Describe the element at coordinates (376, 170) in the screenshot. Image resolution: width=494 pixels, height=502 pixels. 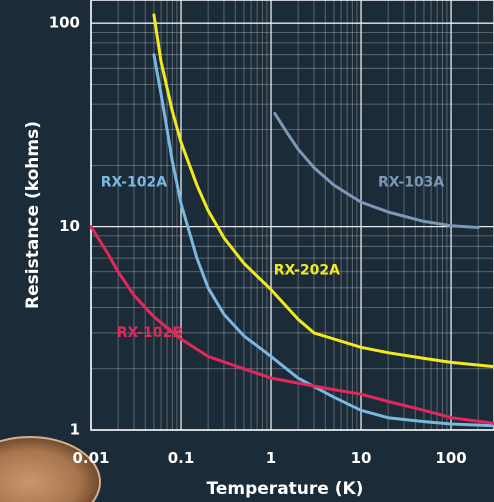
I see `series-line-rx-103a` at that location.